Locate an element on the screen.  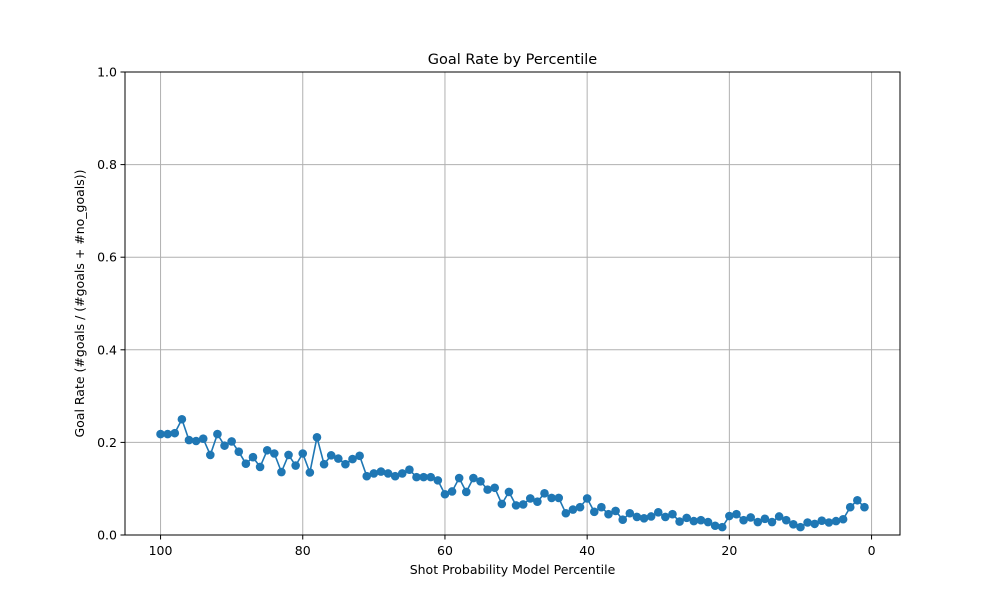
x-tick-label: 60 is located at coordinates (445, 550).